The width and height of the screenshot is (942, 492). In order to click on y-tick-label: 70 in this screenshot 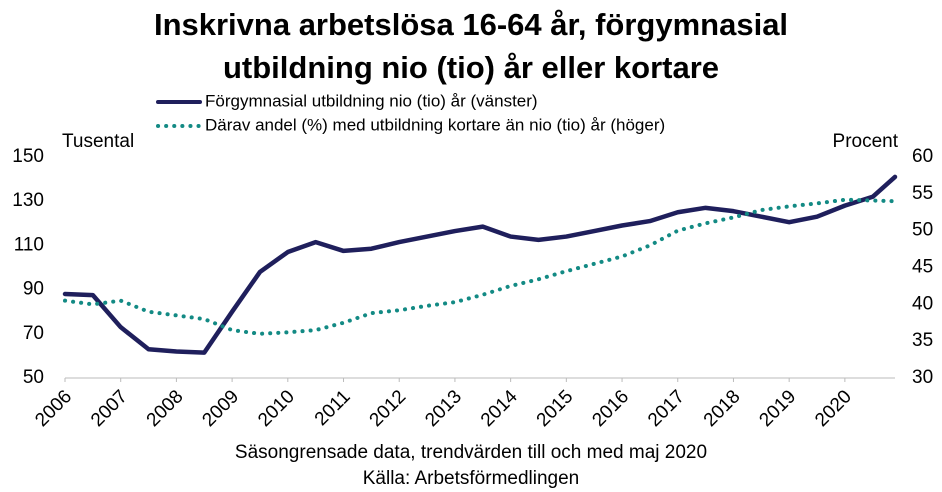, I will do `click(33, 333)`.